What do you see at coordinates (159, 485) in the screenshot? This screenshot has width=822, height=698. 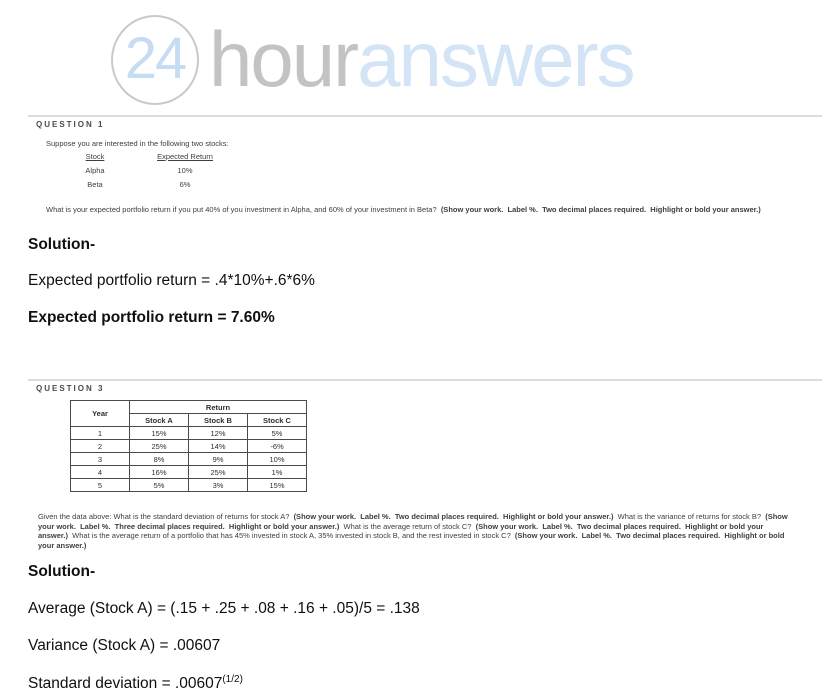 I see `stock-a-cell: 5%` at bounding box center [159, 485].